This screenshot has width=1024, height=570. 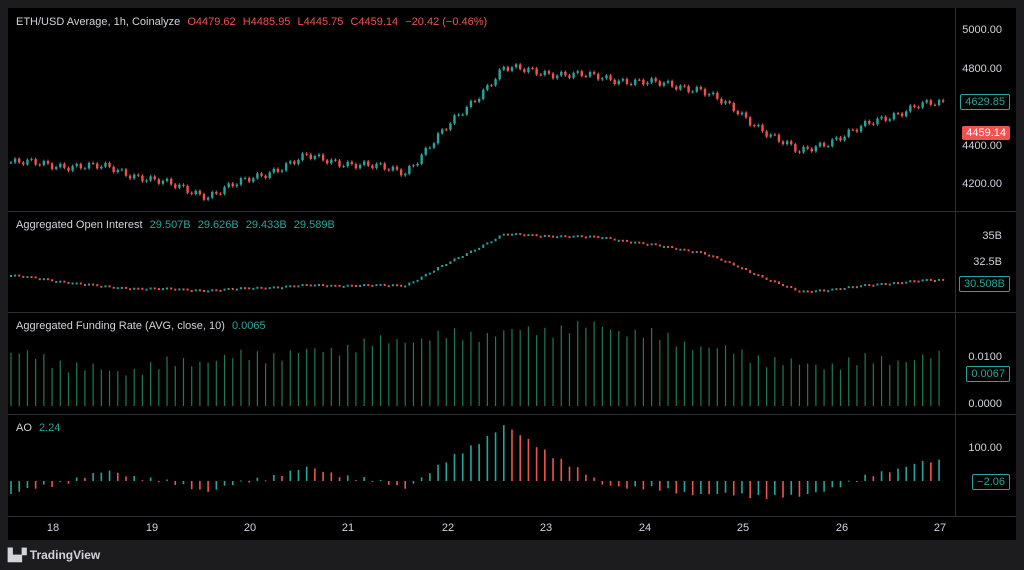 What do you see at coordinates (40, 428) in the screenshot?
I see `ao-legend: AO 2.24` at bounding box center [40, 428].